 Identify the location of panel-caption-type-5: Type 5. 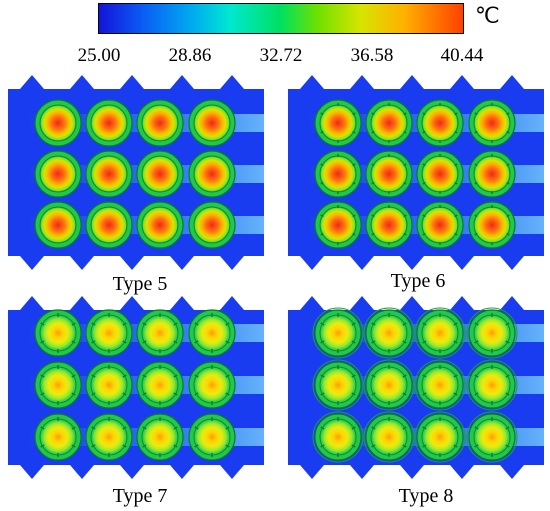
(140, 284).